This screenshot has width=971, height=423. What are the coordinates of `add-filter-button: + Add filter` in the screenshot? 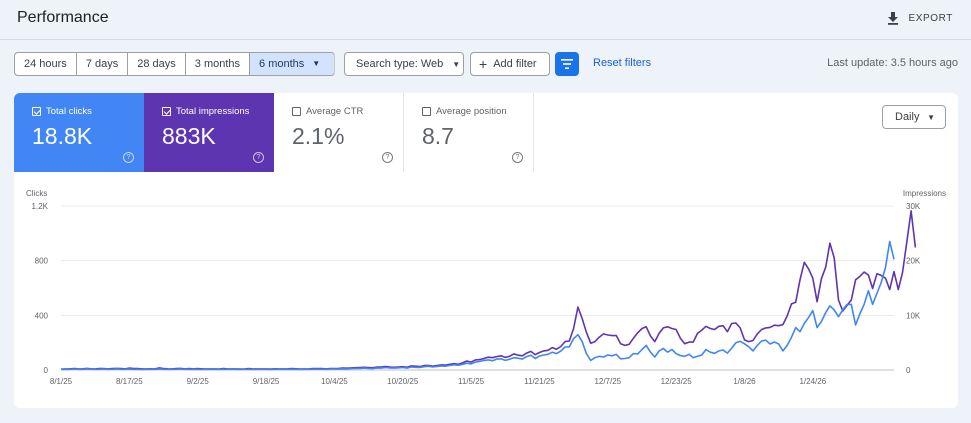 It's located at (510, 64).